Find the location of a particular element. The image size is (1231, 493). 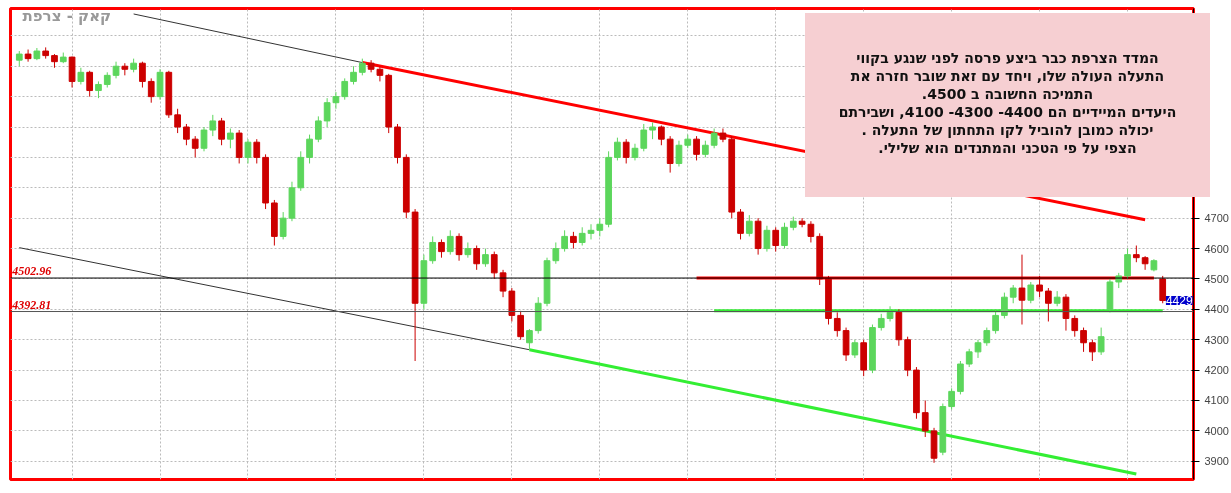

ref-line-label: 4392.81 is located at coordinates (31, 304).